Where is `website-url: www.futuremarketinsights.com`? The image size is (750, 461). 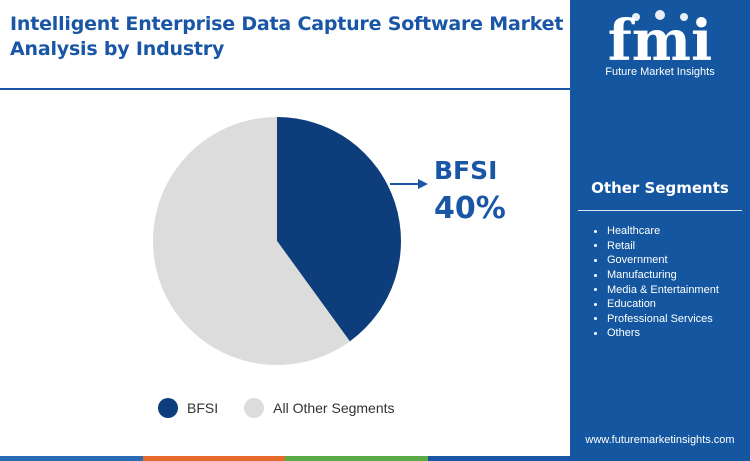 website-url: www.futuremarketinsights.com is located at coordinates (660, 440).